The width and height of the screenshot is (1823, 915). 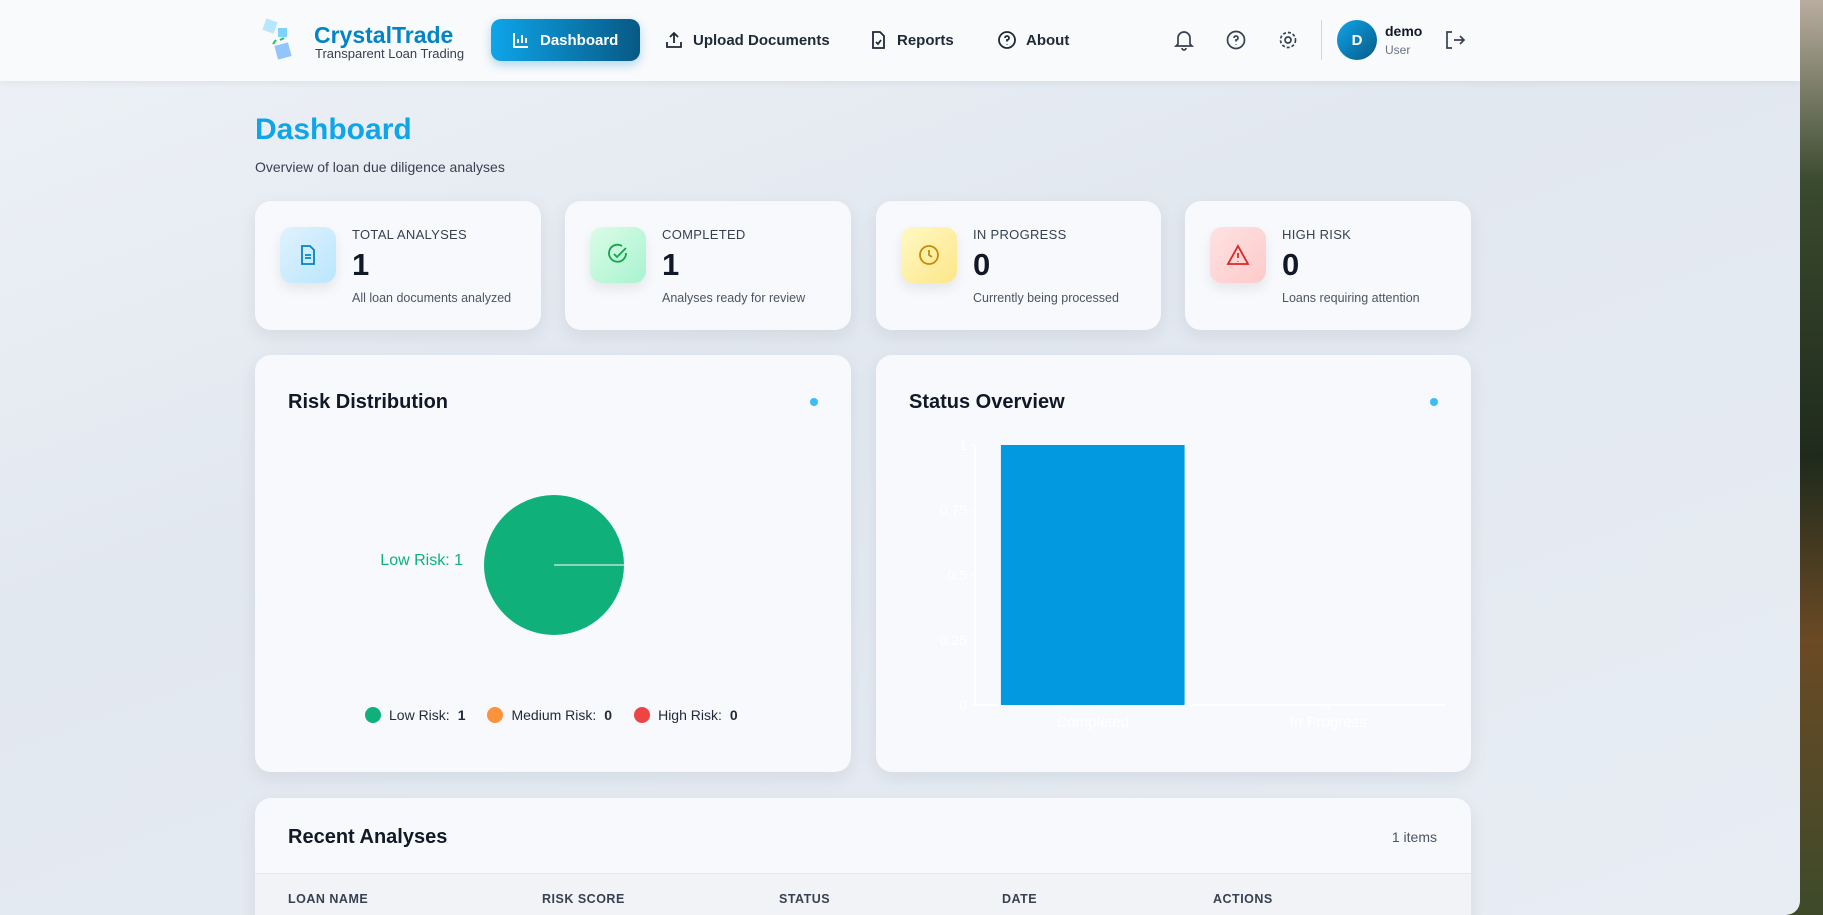 I want to click on nav-reports: Reports, so click(x=911, y=40).